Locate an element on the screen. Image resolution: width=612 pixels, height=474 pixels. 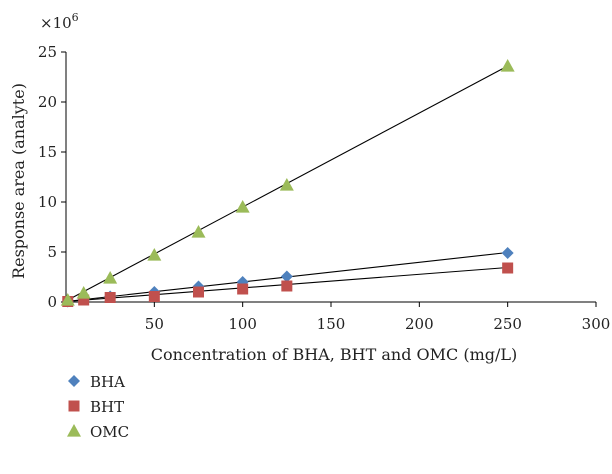
y-tick-label: 0 is located at coordinates (52, 302).